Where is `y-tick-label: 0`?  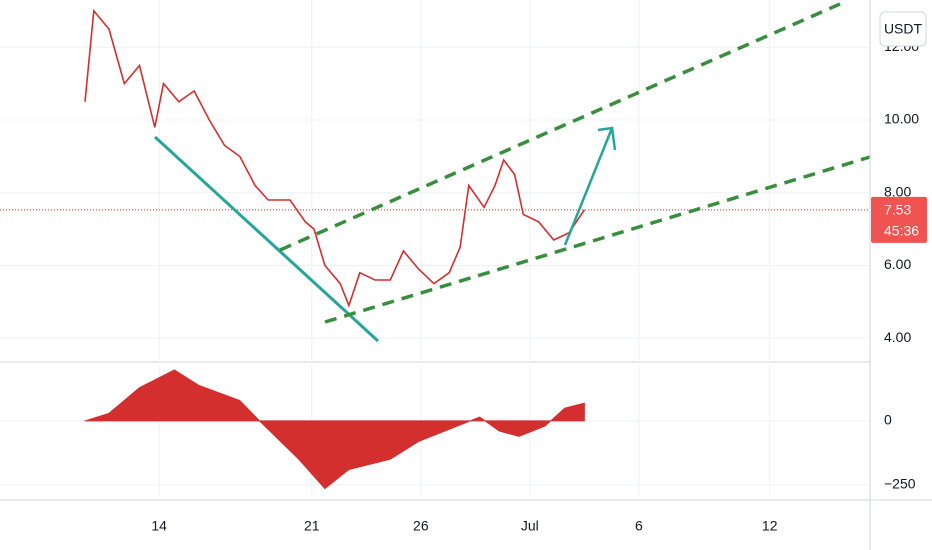
y-tick-label: 0 is located at coordinates (888, 420).